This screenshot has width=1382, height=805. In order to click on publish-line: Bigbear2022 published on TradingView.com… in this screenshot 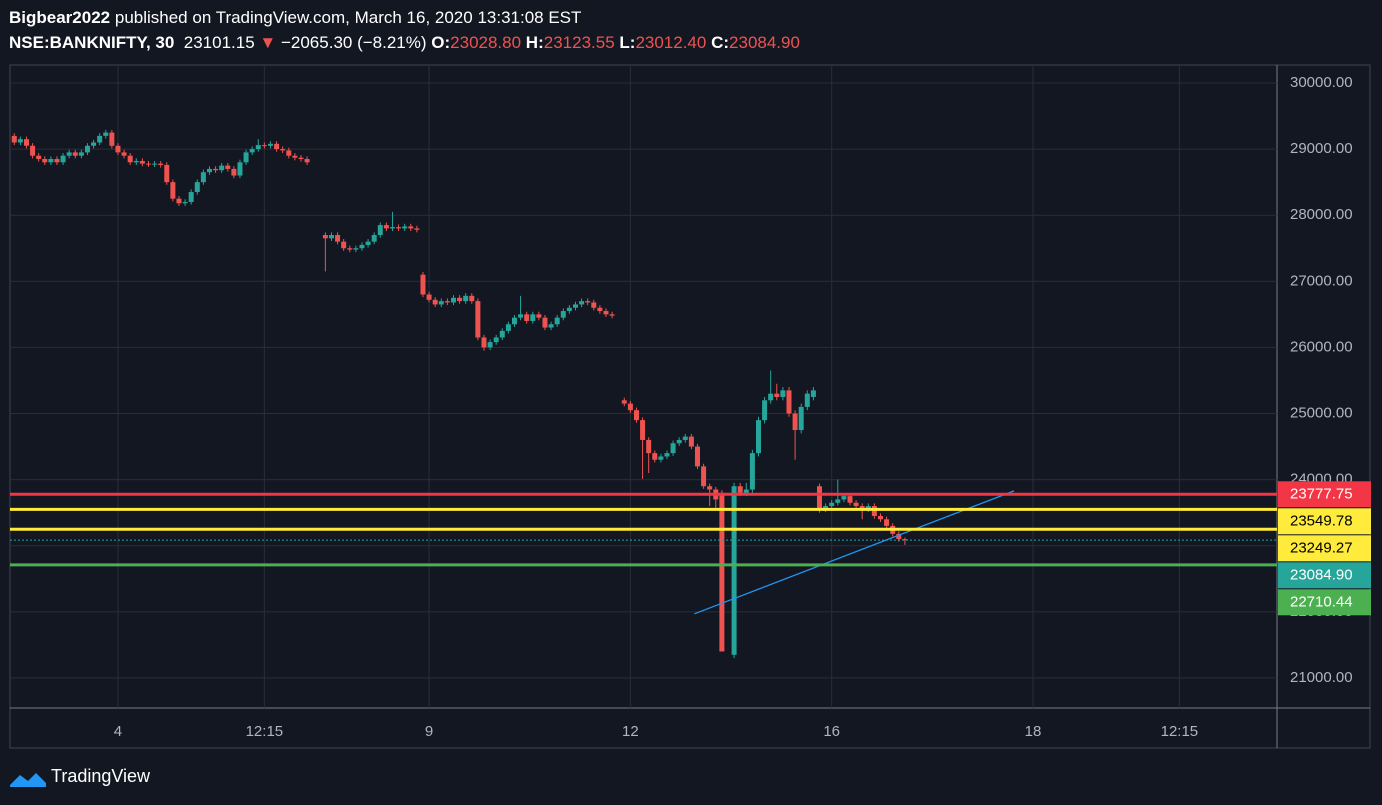, I will do `click(295, 18)`.